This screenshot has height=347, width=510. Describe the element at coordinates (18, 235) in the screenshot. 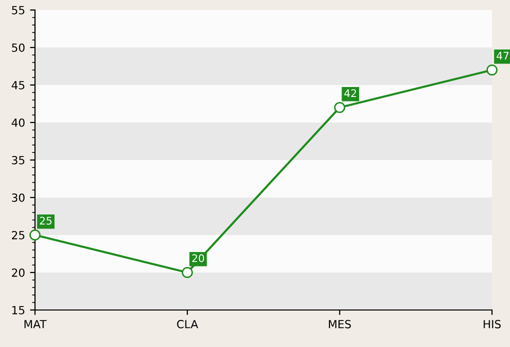

I see `y-tick-label: 25` at that location.